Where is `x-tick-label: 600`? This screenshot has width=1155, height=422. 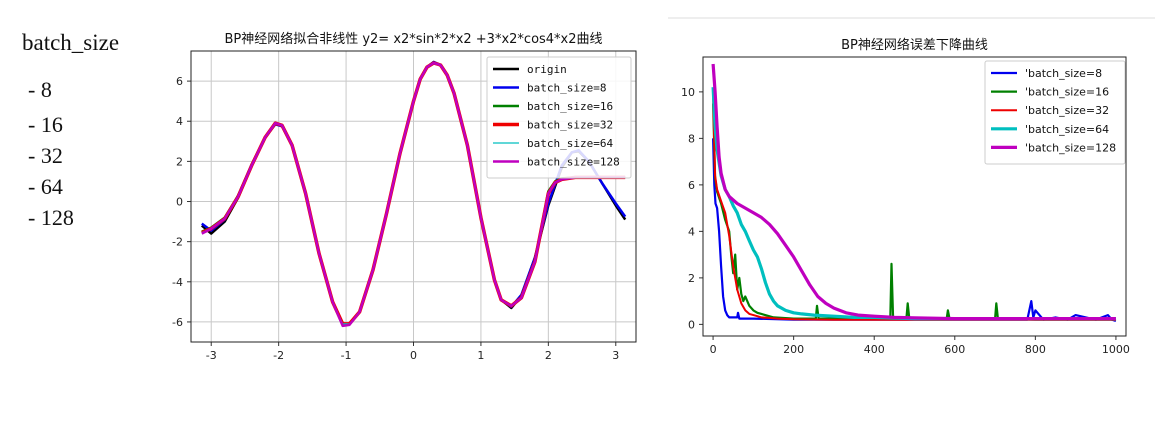
x-tick-label: 600 is located at coordinates (954, 349).